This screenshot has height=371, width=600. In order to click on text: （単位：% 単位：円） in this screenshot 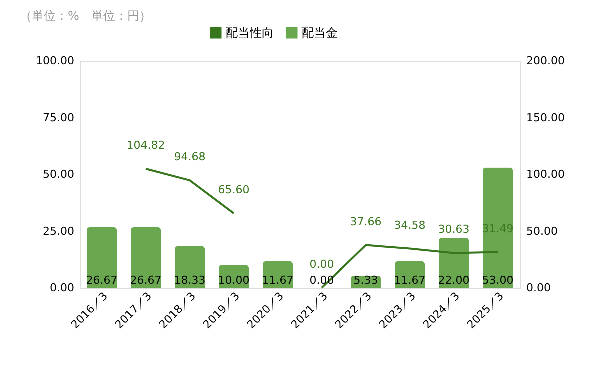, I will do `click(86, 16)`.